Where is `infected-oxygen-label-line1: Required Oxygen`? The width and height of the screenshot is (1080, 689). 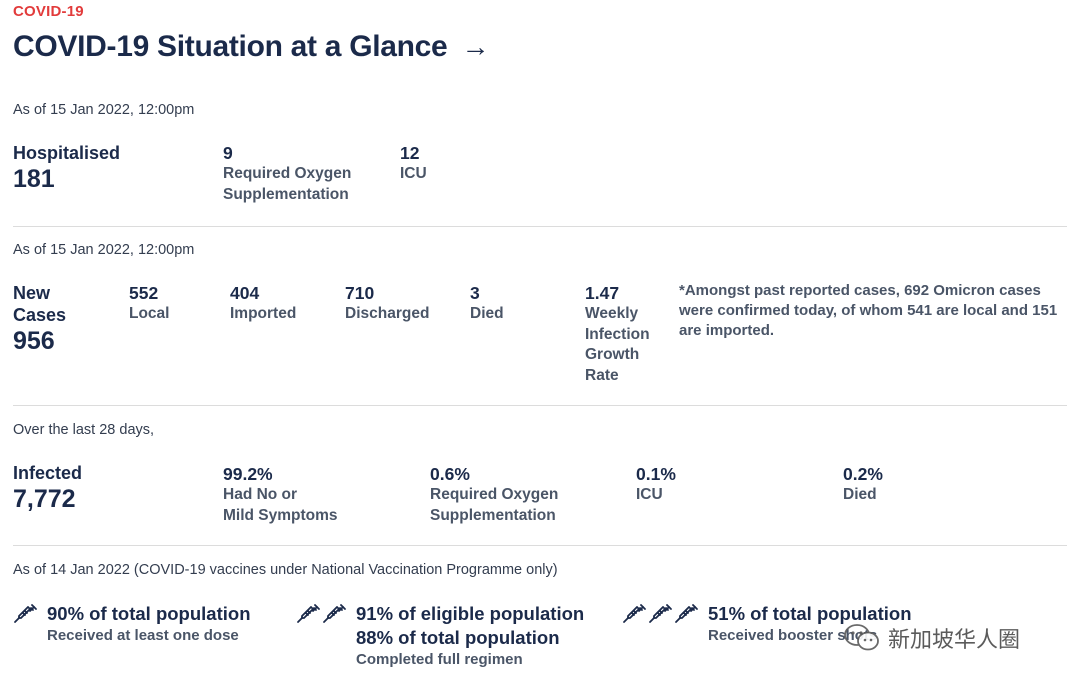 infected-oxygen-label-line1: Required Oxygen is located at coordinates (494, 494).